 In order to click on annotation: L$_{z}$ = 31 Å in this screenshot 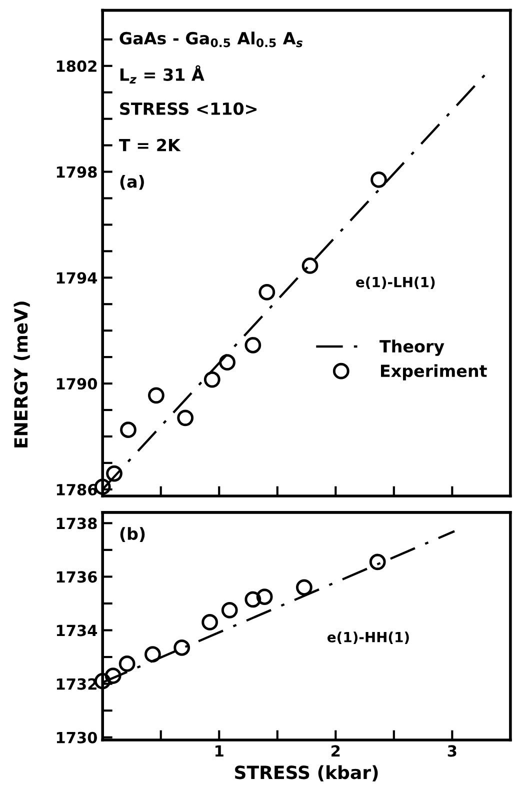, I will do `click(162, 74)`.